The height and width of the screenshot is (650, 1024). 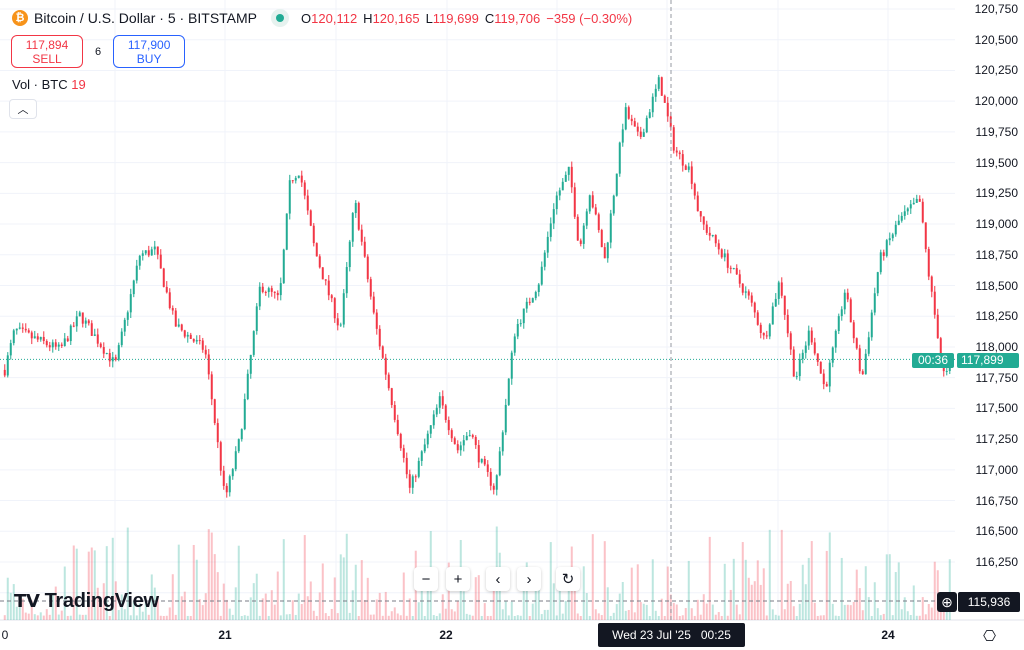 What do you see at coordinates (997, 377) in the screenshot?
I see `price-tick: 117,750` at bounding box center [997, 377].